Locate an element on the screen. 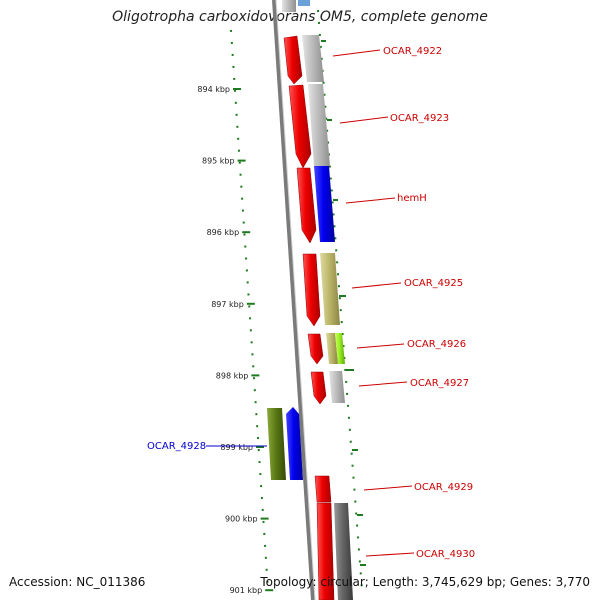 This screenshot has height=600, width=600. outer-track-ticks is located at coordinates (343, 303).